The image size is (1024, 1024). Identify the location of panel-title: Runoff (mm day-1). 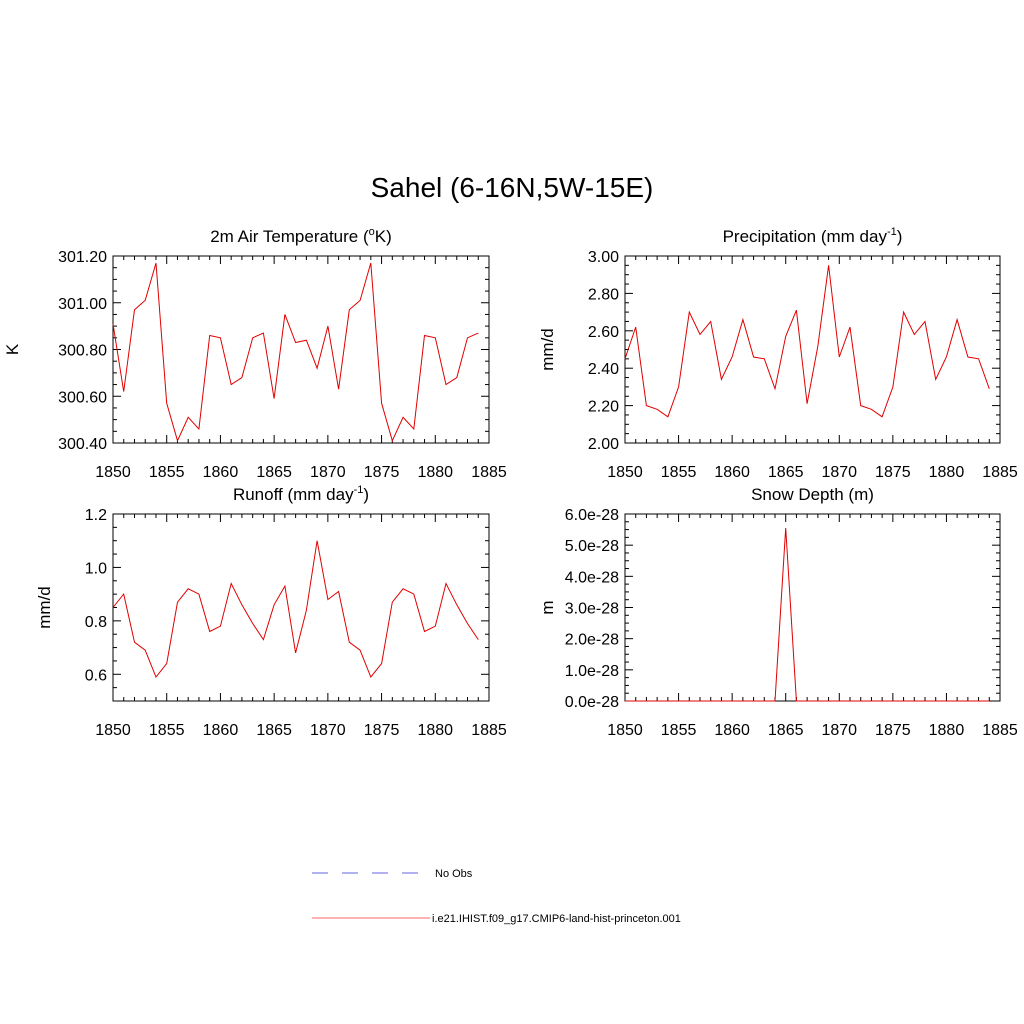
(301, 494).